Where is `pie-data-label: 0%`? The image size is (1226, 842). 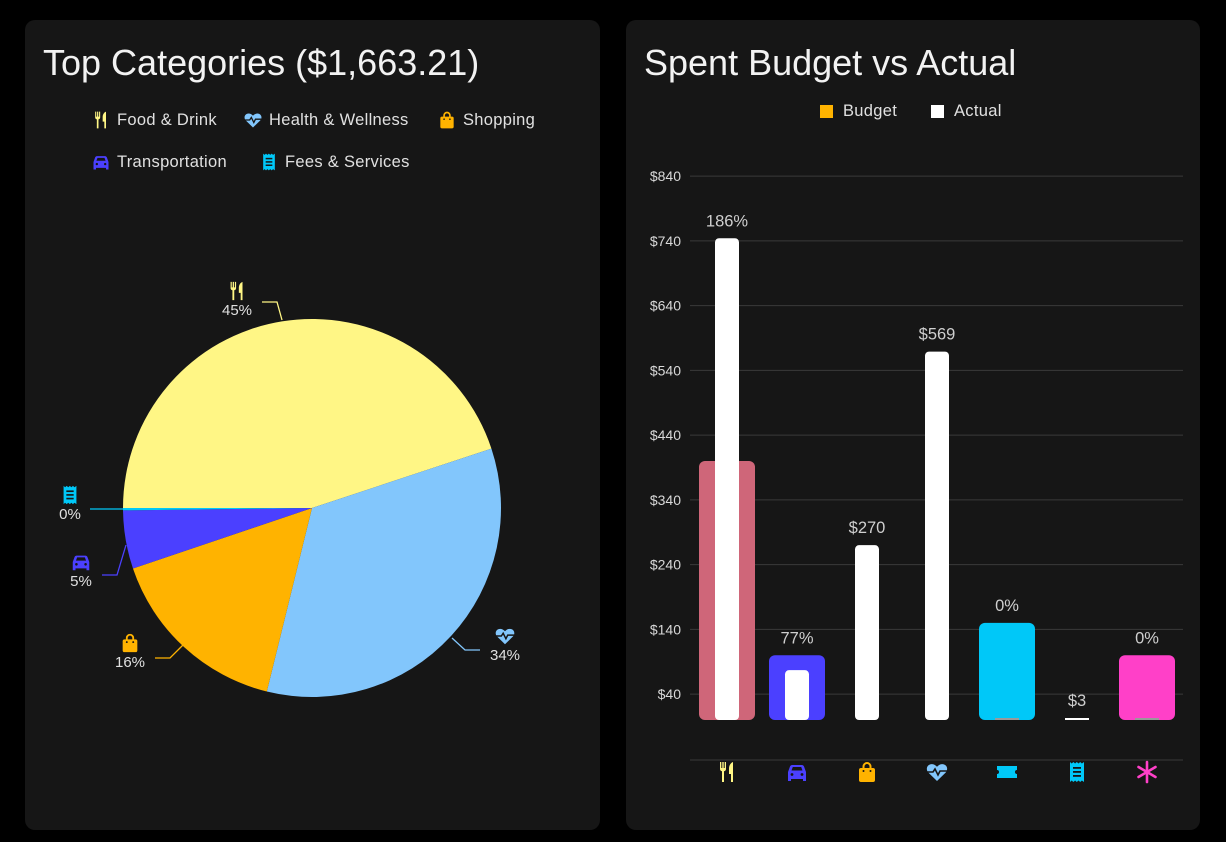
pie-data-label: 0% is located at coordinates (70, 503).